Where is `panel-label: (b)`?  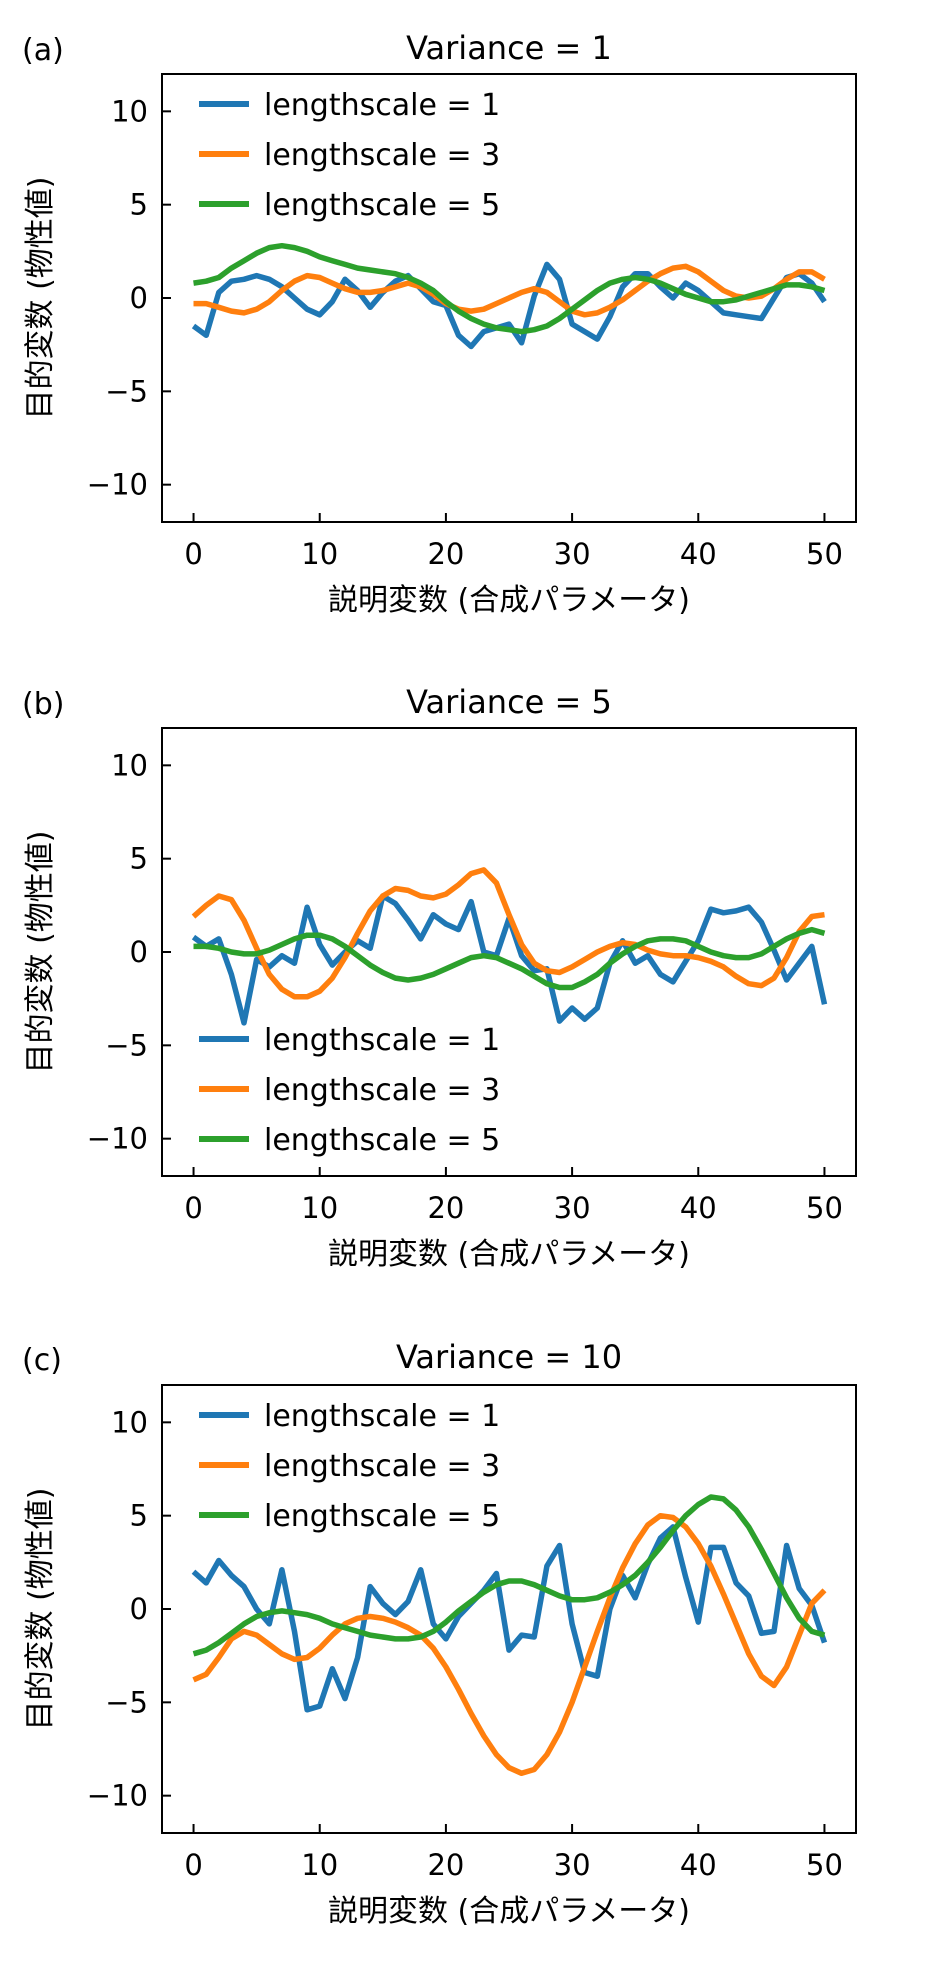
panel-label: (b) is located at coordinates (43, 704).